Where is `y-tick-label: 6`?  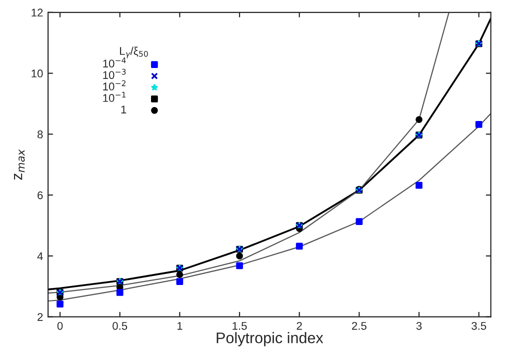 y-tick-label: 6 is located at coordinates (40, 195).